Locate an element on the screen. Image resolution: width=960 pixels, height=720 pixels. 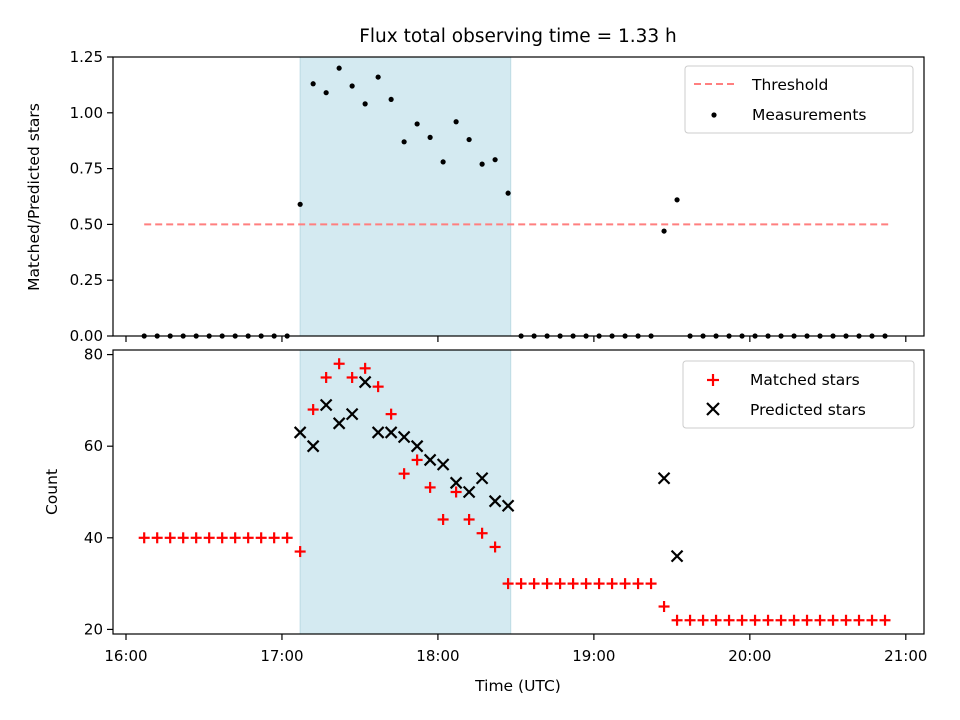
bottom-x-tick-label: 21:00 is located at coordinates (905, 656).